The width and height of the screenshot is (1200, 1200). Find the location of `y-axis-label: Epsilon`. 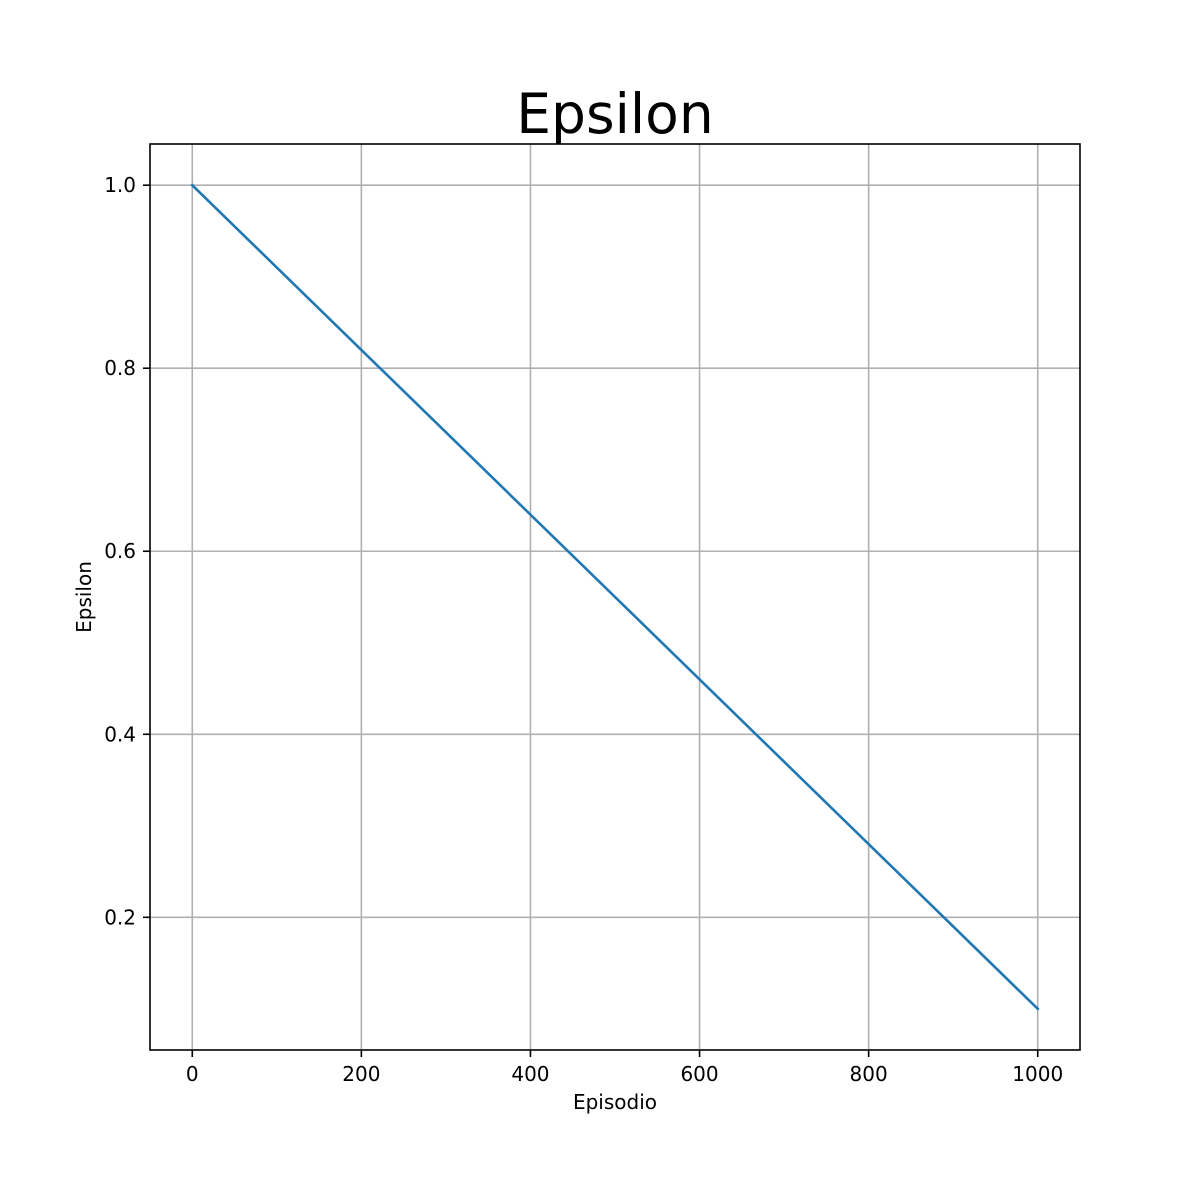

y-axis-label: Epsilon is located at coordinates (84, 597).